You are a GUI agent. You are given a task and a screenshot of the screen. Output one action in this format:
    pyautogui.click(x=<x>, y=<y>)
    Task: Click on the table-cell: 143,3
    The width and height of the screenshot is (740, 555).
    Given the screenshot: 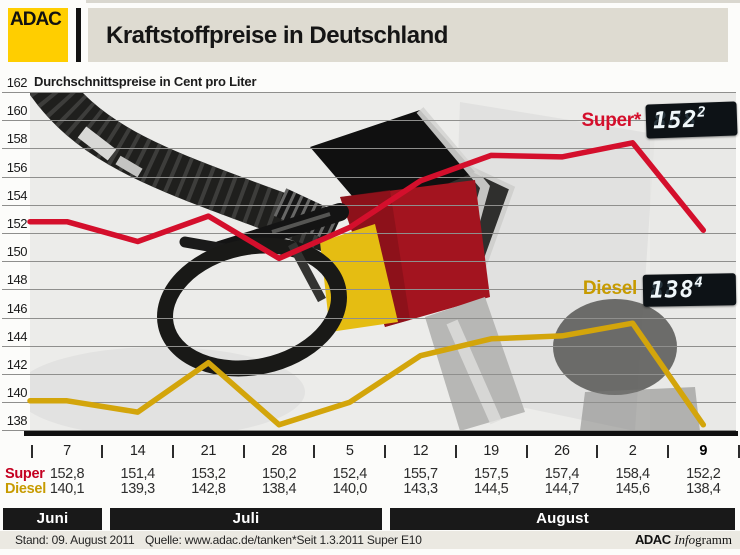 What is the action you would take?
    pyautogui.click(x=420, y=489)
    